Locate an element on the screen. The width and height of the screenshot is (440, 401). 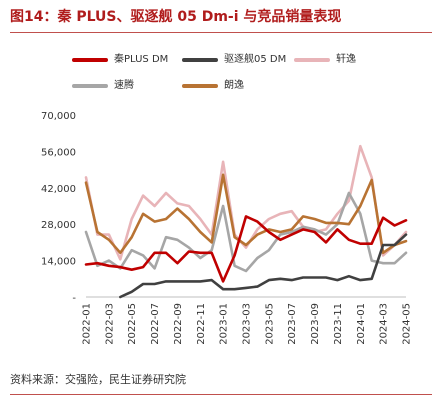
y-tick-label: 70,000 is located at coordinates (58, 116).